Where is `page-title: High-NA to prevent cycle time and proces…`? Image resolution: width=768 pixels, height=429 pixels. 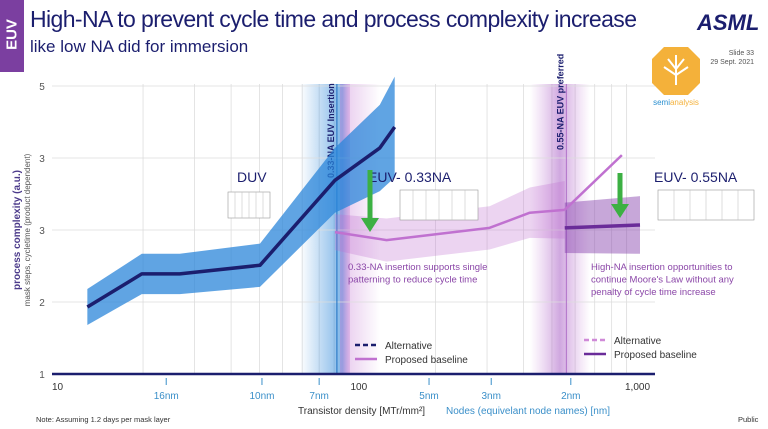
page-title: High-NA to prevent cycle time and proces… is located at coordinates (333, 19).